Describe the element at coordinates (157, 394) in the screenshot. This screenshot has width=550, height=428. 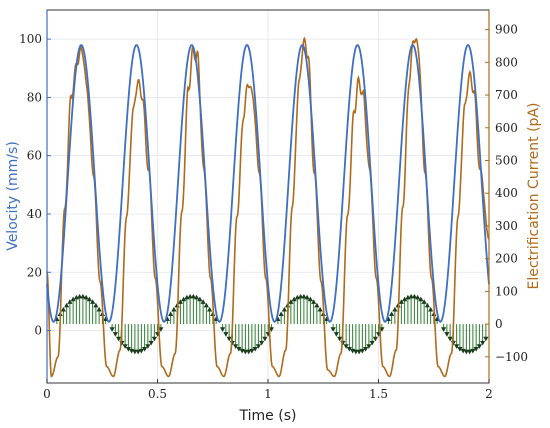
I see `x-tick-label: 0.5` at that location.